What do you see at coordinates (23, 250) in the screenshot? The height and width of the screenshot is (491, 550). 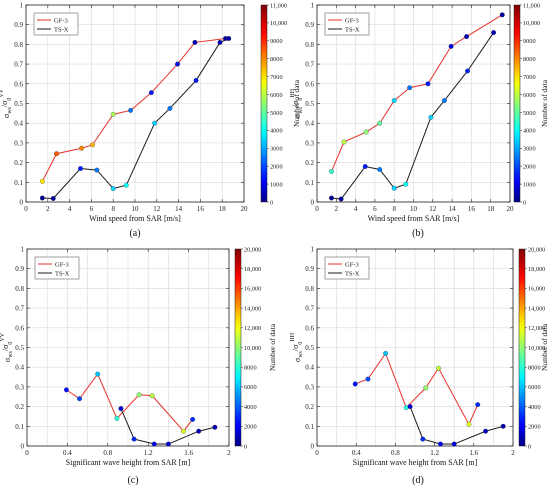 I see `y-tick-label: 1` at bounding box center [23, 250].